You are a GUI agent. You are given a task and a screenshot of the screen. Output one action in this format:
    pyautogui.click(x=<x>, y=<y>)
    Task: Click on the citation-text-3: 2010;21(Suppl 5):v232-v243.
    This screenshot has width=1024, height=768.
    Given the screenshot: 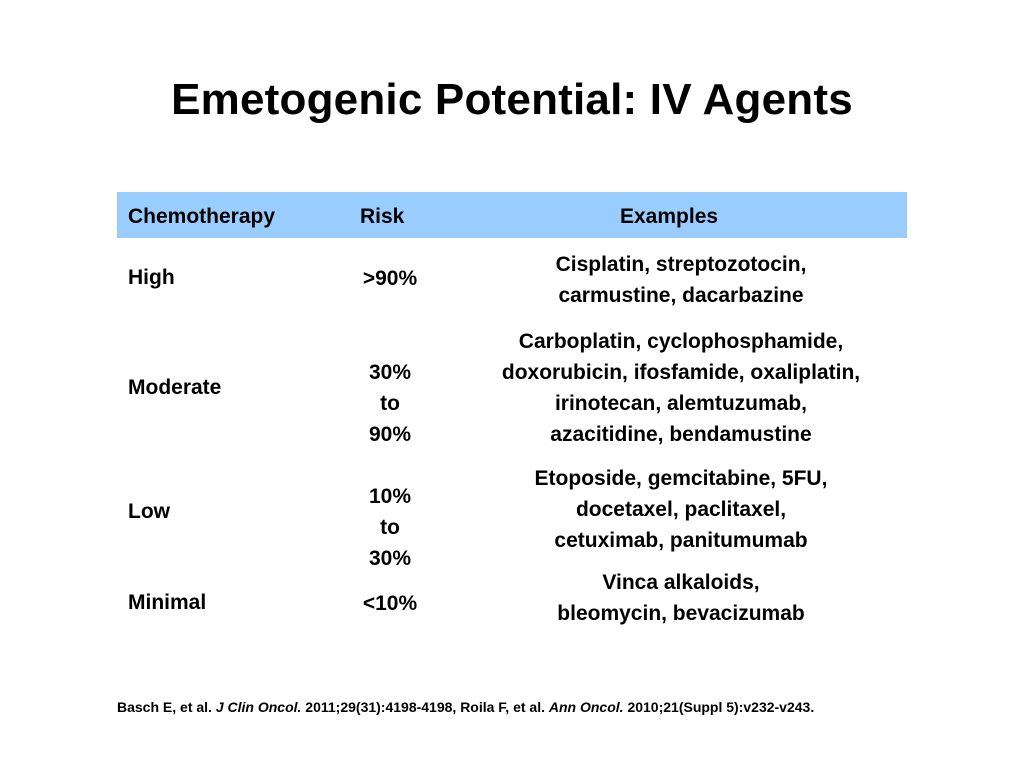 What is the action you would take?
    pyautogui.click(x=719, y=707)
    